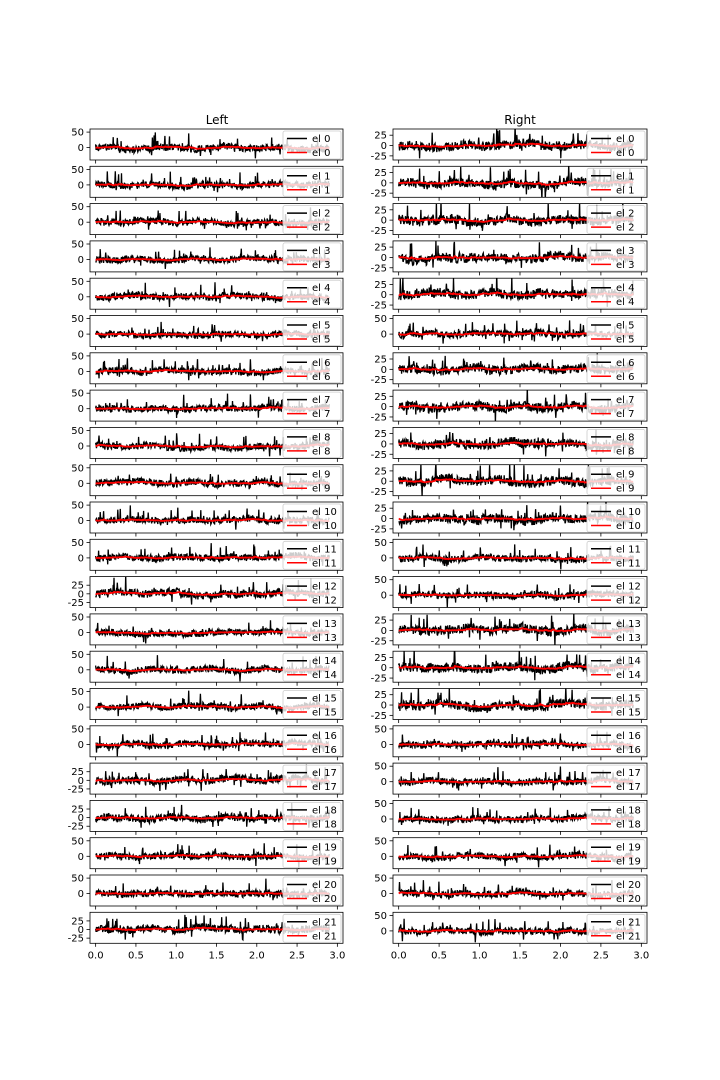  I want to click on legend-label-raw: el 16, so click(324, 736).